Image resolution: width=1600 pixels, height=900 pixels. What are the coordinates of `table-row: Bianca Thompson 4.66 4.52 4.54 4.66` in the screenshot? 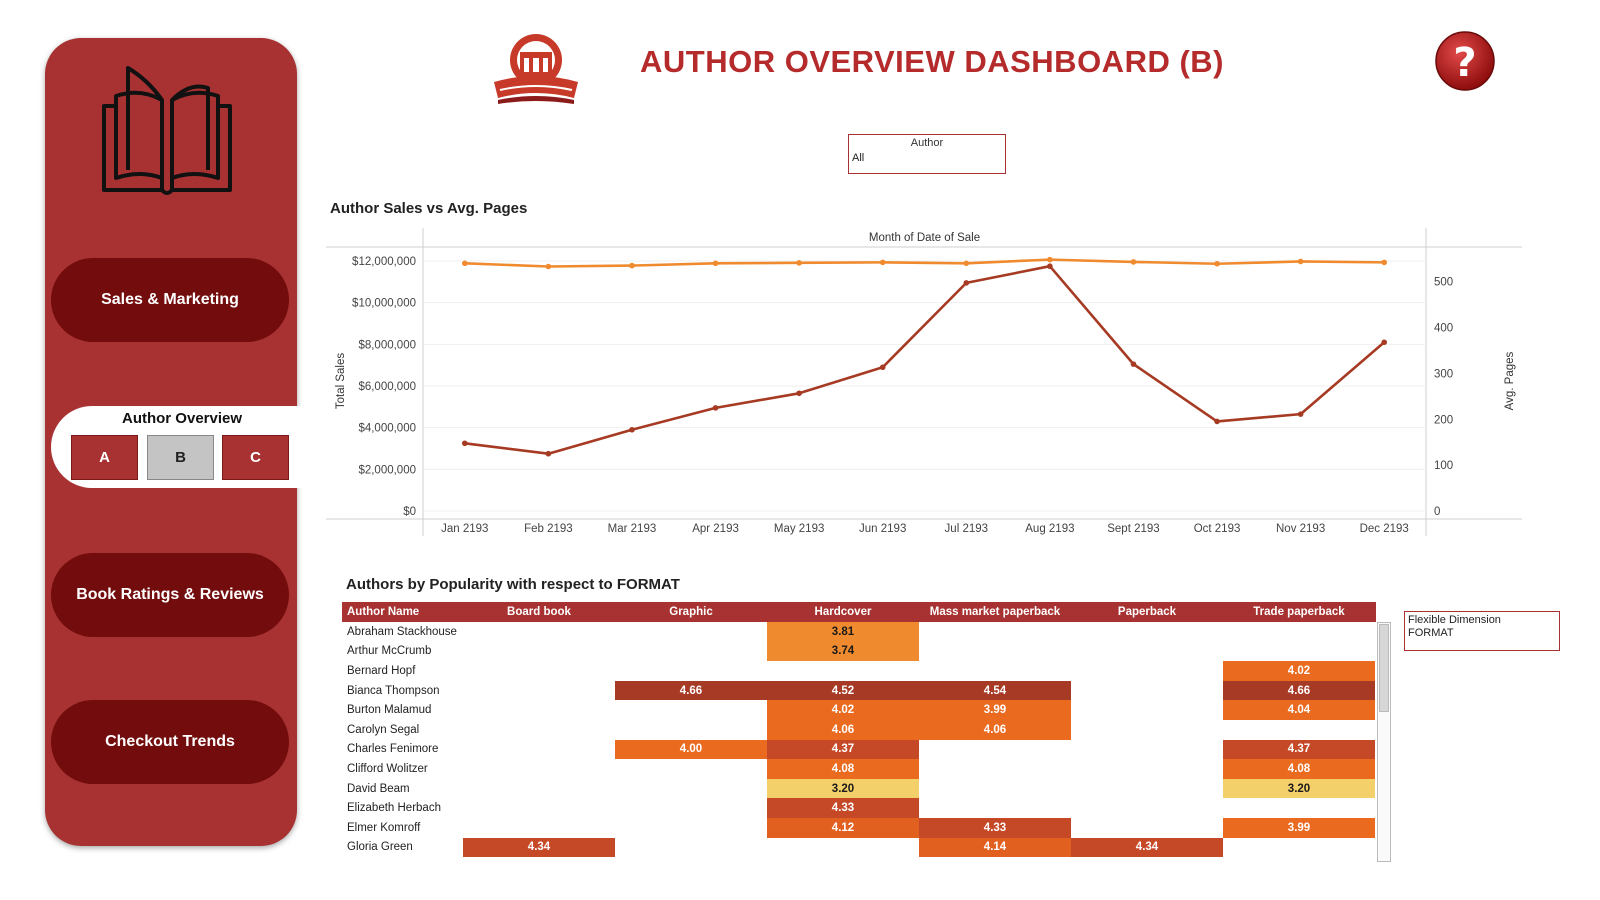 It's located at (859, 690).